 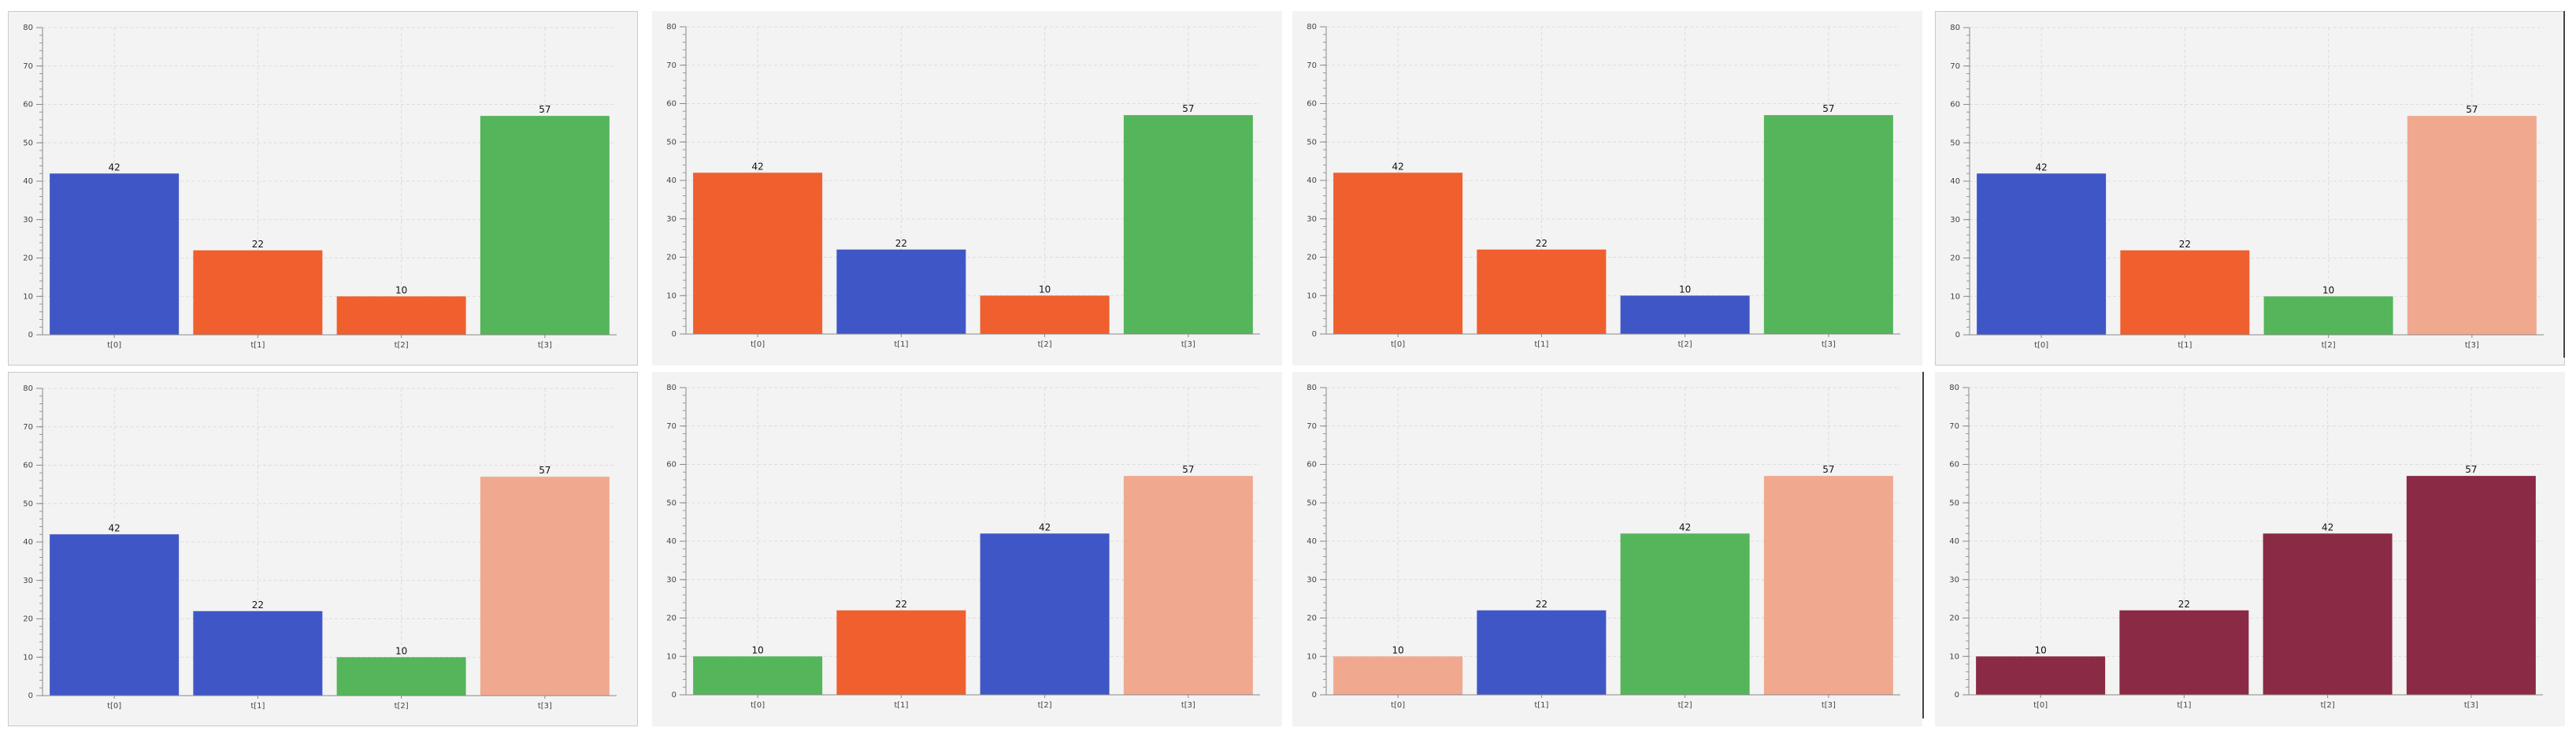 What do you see at coordinates (2564, 184) in the screenshot?
I see `panel-divider` at bounding box center [2564, 184].